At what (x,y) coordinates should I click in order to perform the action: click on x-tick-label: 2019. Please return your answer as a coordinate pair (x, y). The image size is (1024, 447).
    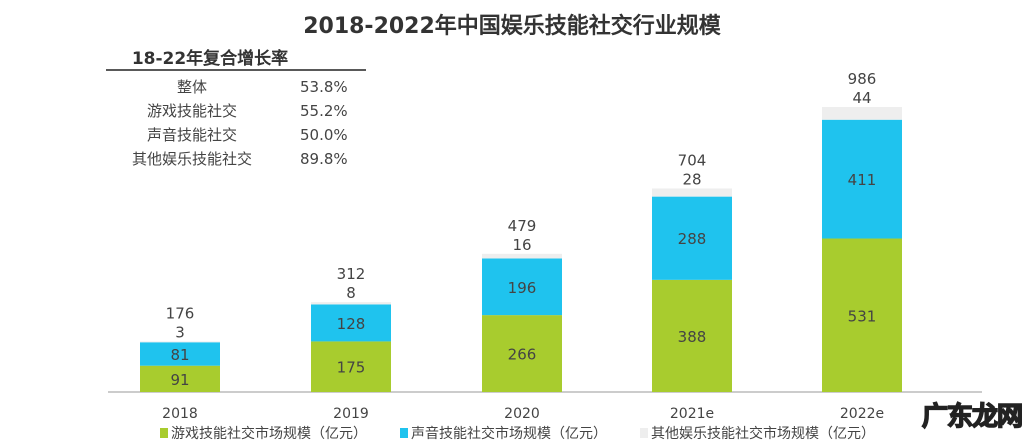
    Looking at the image, I should click on (351, 414).